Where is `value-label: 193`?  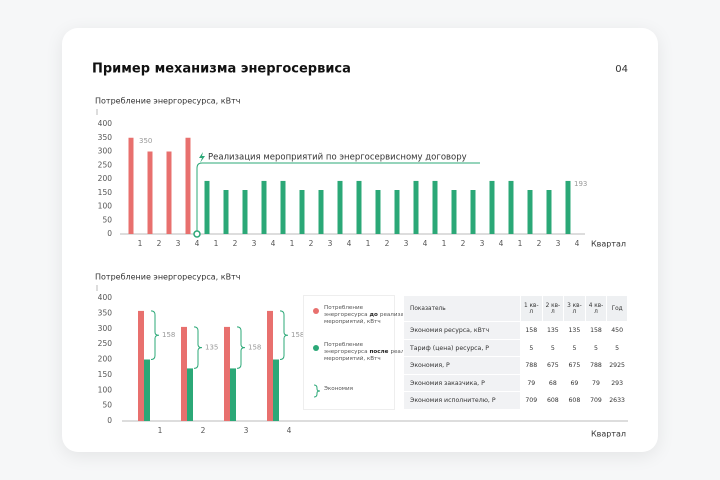
value-label: 193 is located at coordinates (580, 184).